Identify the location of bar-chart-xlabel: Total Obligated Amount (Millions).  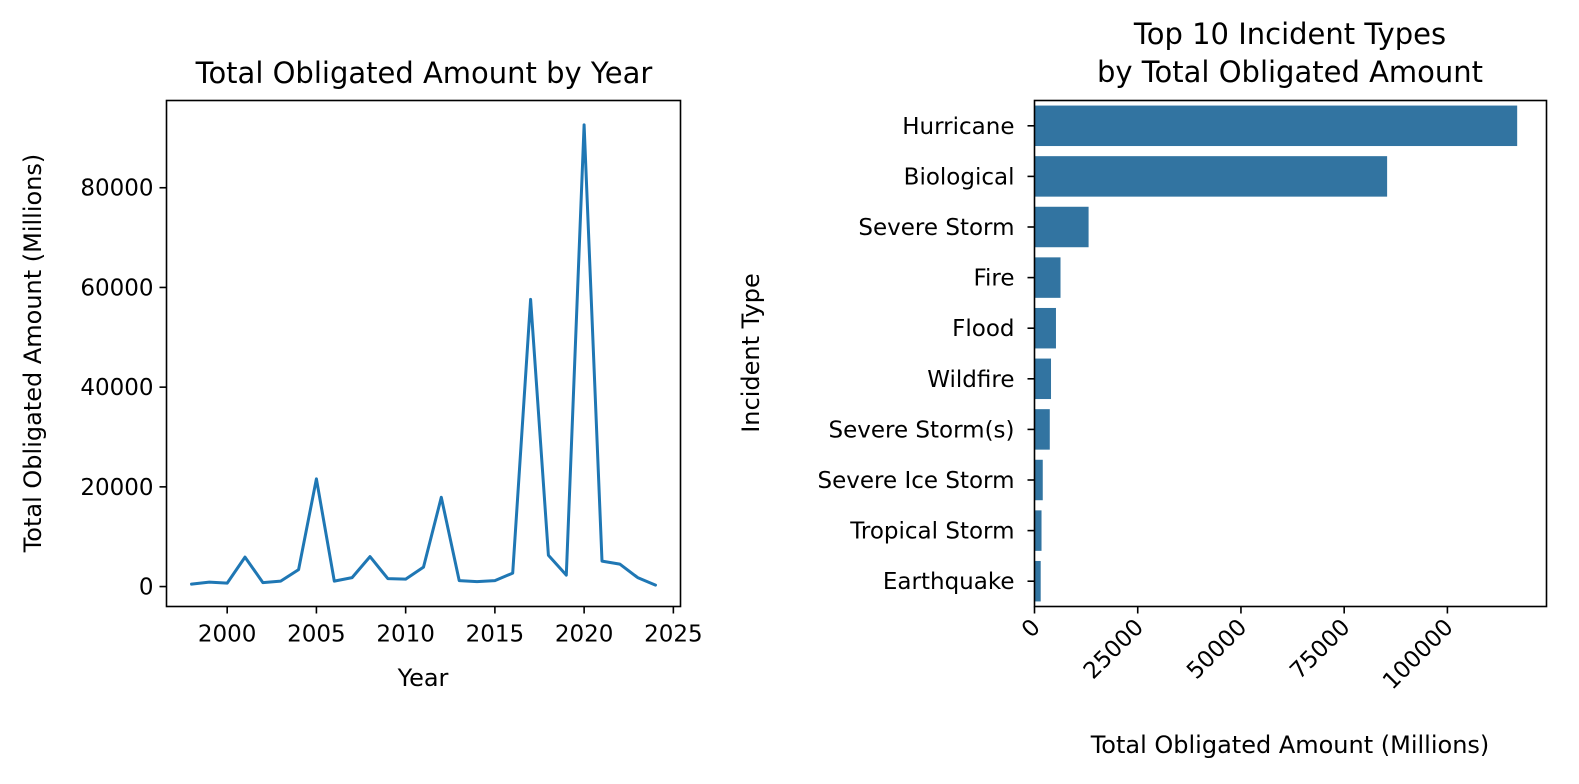
(1290, 745).